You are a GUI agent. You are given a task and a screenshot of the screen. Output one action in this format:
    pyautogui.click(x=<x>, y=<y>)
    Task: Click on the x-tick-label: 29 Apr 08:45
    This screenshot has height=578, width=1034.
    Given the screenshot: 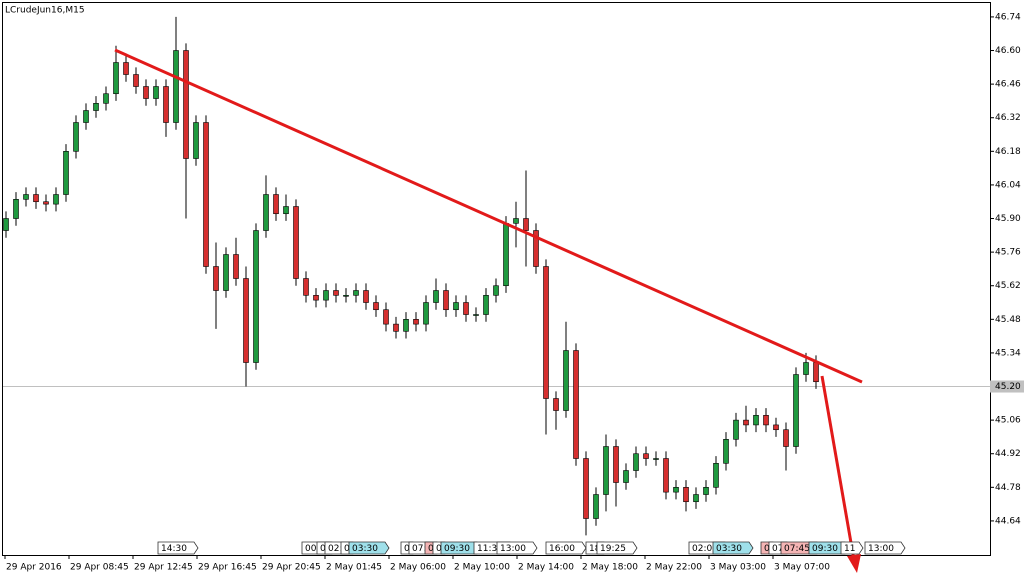 What is the action you would take?
    pyautogui.click(x=99, y=568)
    